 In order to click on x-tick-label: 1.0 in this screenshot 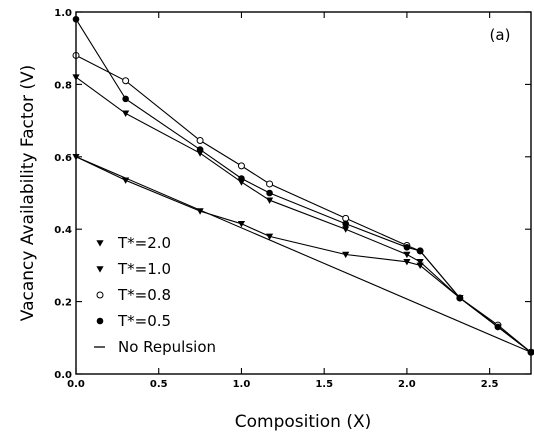, I will do `click(242, 384)`.